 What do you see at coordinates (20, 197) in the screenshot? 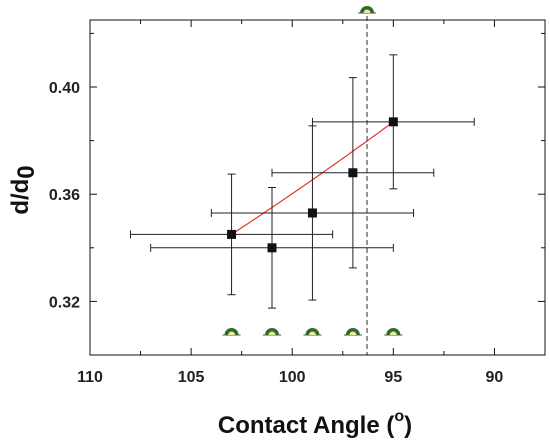
I see `y-axis-title-main: d/d` at bounding box center [20, 197].